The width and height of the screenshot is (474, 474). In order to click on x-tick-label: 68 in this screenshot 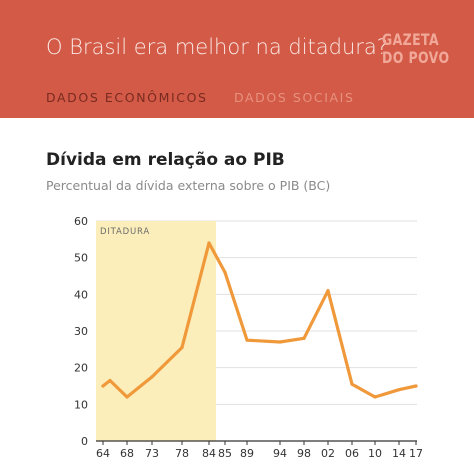, I will do `click(127, 453)`.